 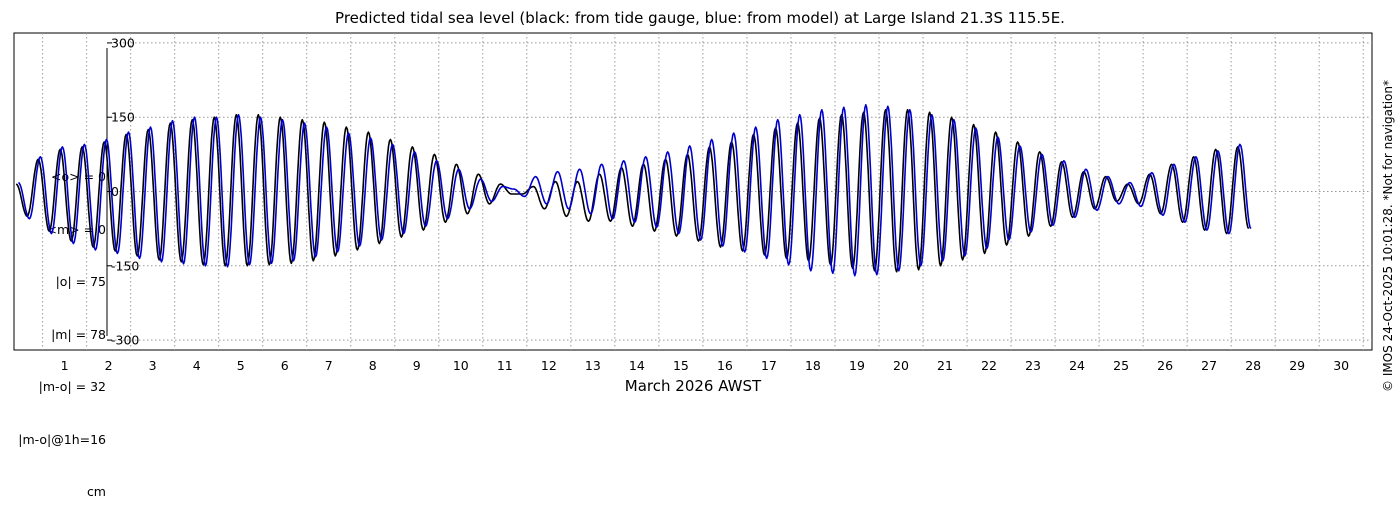 What do you see at coordinates (857, 365) in the screenshot?
I see `x-tick-label: 19` at bounding box center [857, 365].